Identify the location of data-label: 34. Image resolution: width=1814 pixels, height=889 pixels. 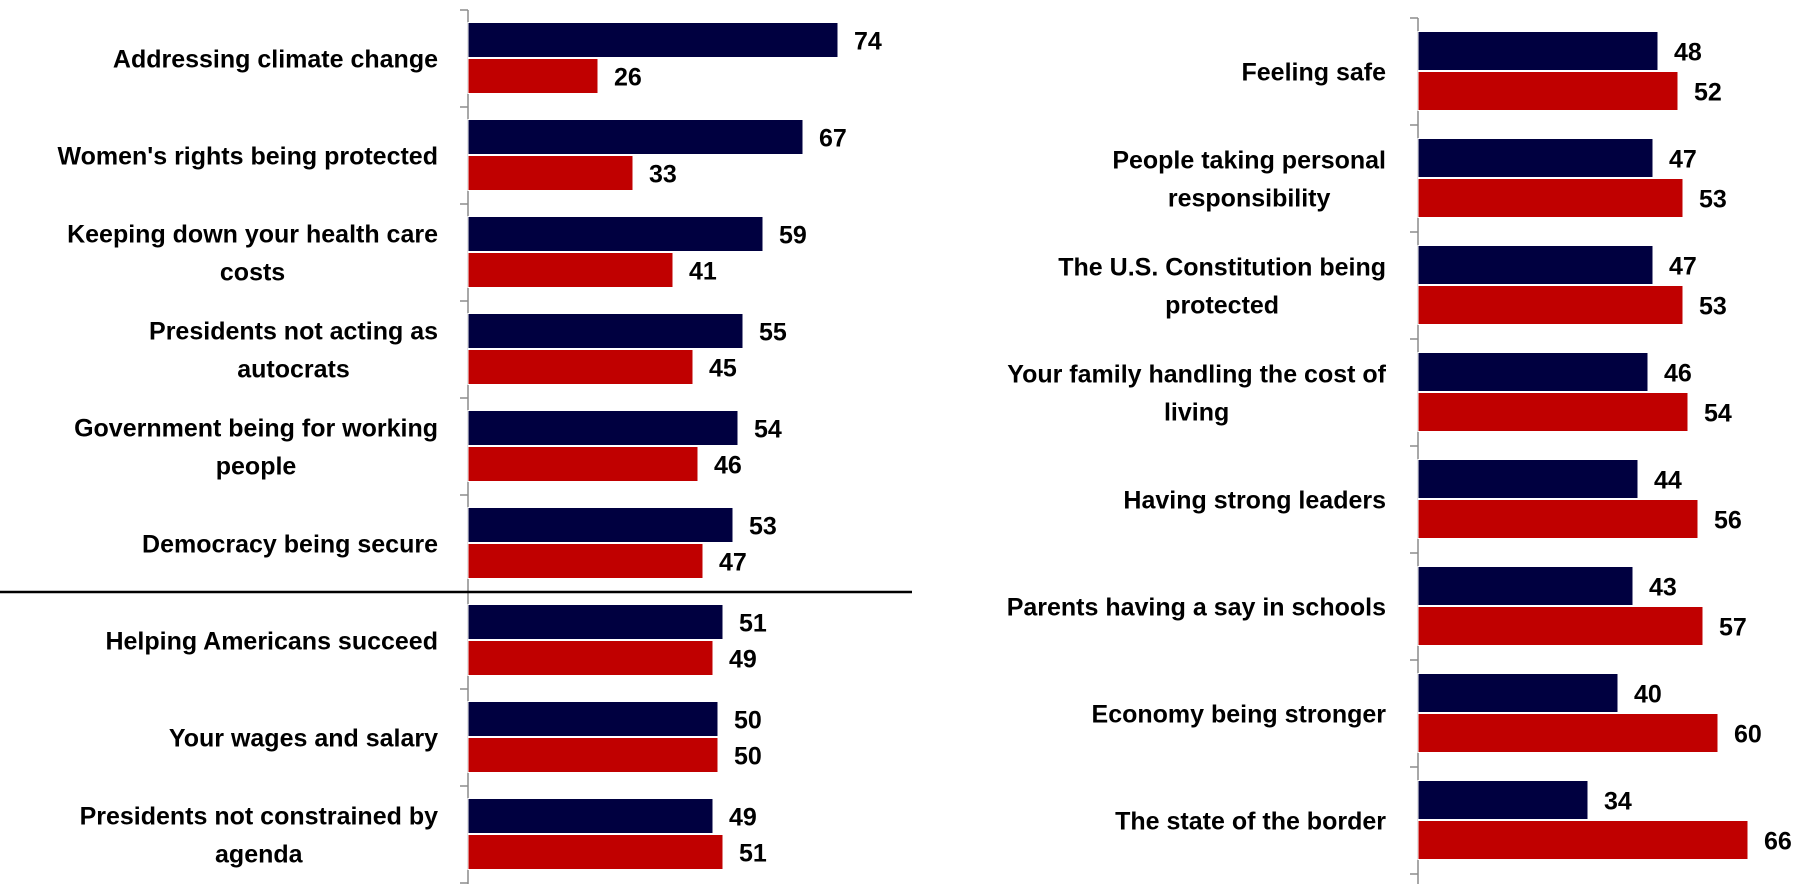
(1618, 802).